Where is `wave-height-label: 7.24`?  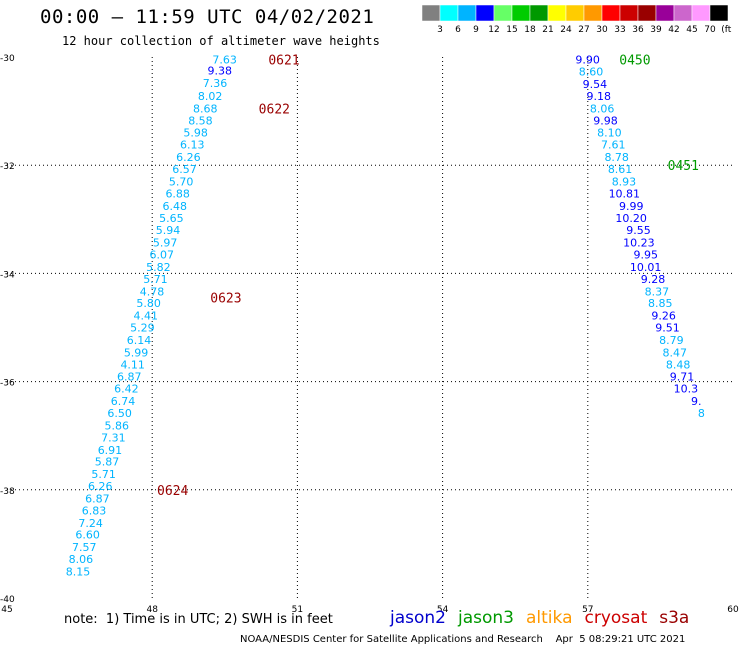 wave-height-label: 7.24 is located at coordinates (90, 523).